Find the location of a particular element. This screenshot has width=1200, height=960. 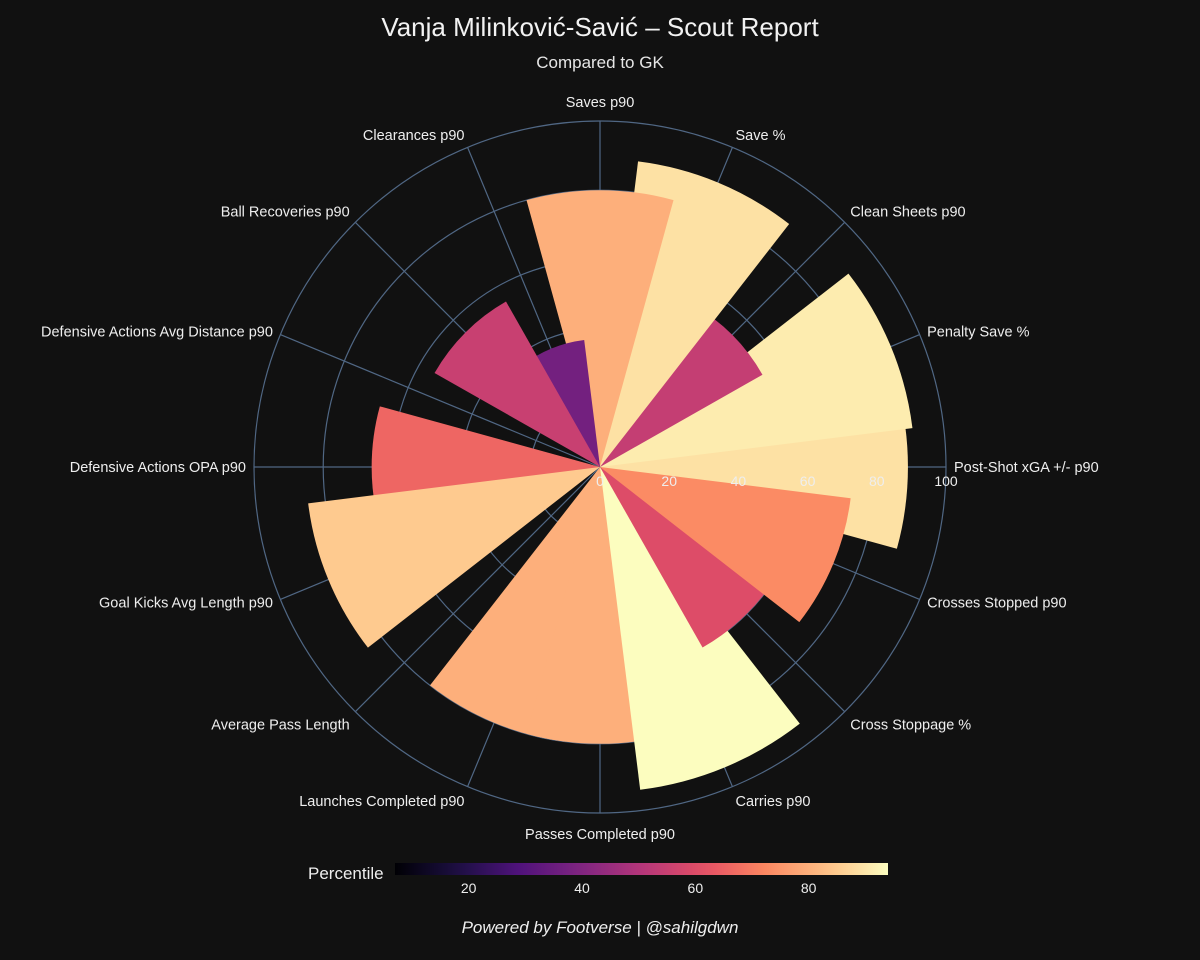

category-label: Crosses Stopped p90 is located at coordinates (996, 604).